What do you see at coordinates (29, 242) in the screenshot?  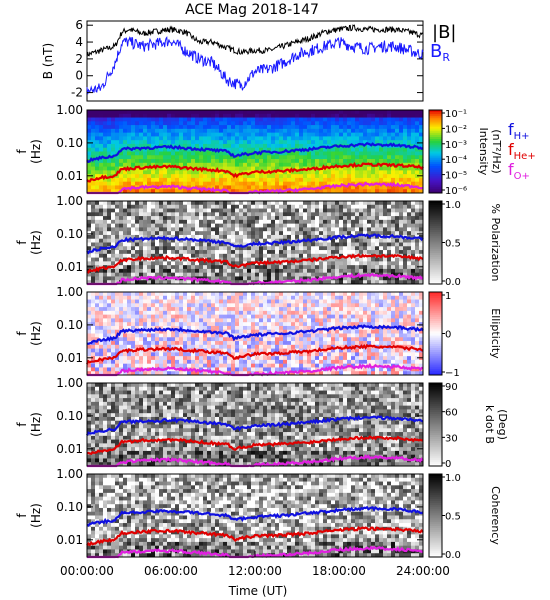 I see `spectrogram-ylabel: f(Hz)` at bounding box center [29, 242].